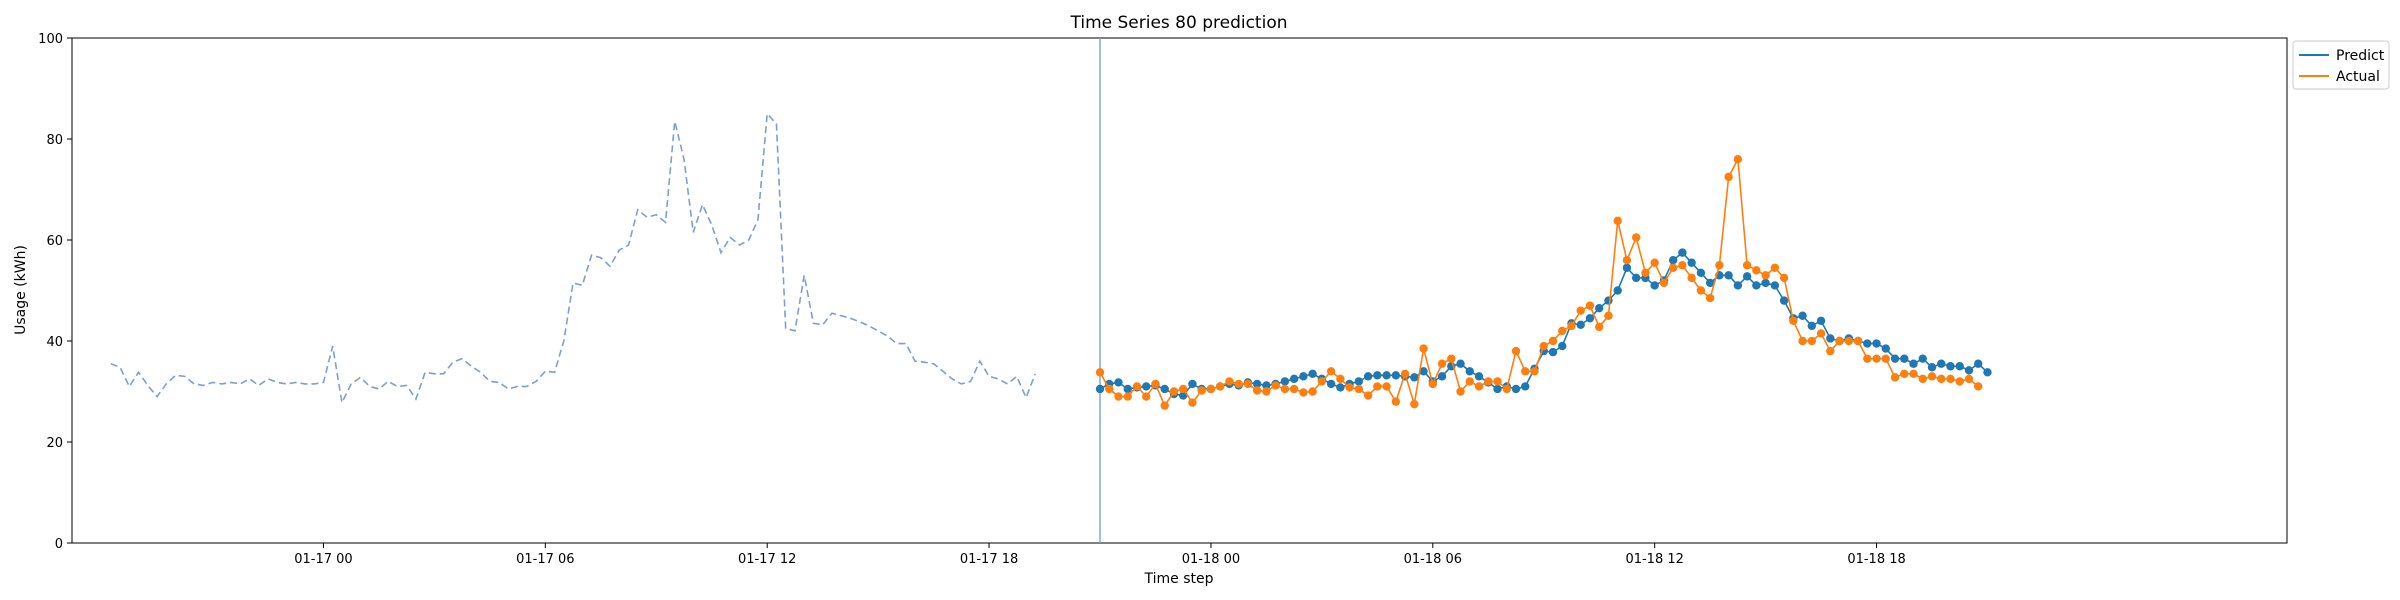 This screenshot has width=2400, height=600. Describe the element at coordinates (2358, 77) in the screenshot. I see `legend-label-actual: Actual` at that location.